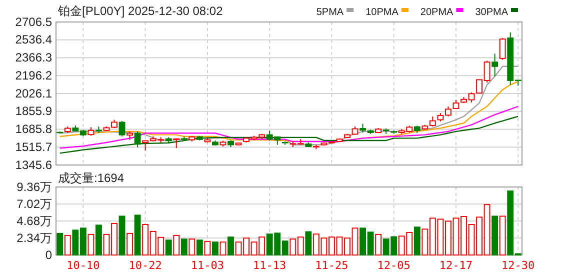 This screenshot has height=276, width=578. Describe the element at coordinates (48, 255) in the screenshot. I see `y-tick-label: 0` at that location.